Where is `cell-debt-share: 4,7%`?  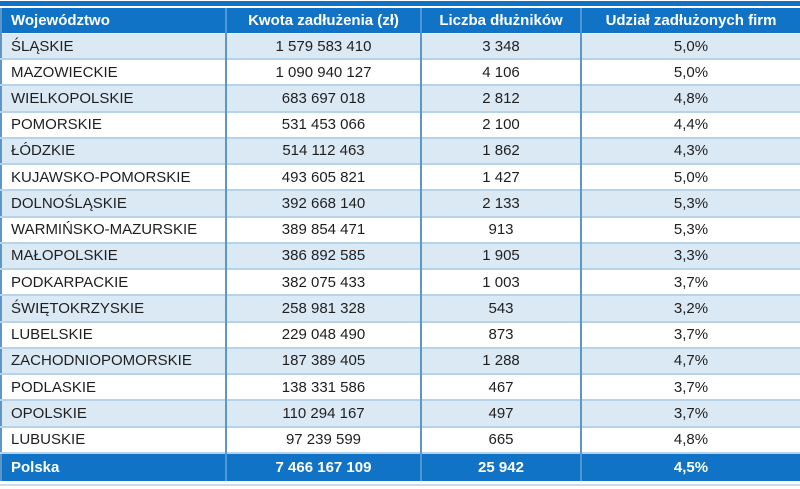 cell-debt-share: 4,7% is located at coordinates (690, 361).